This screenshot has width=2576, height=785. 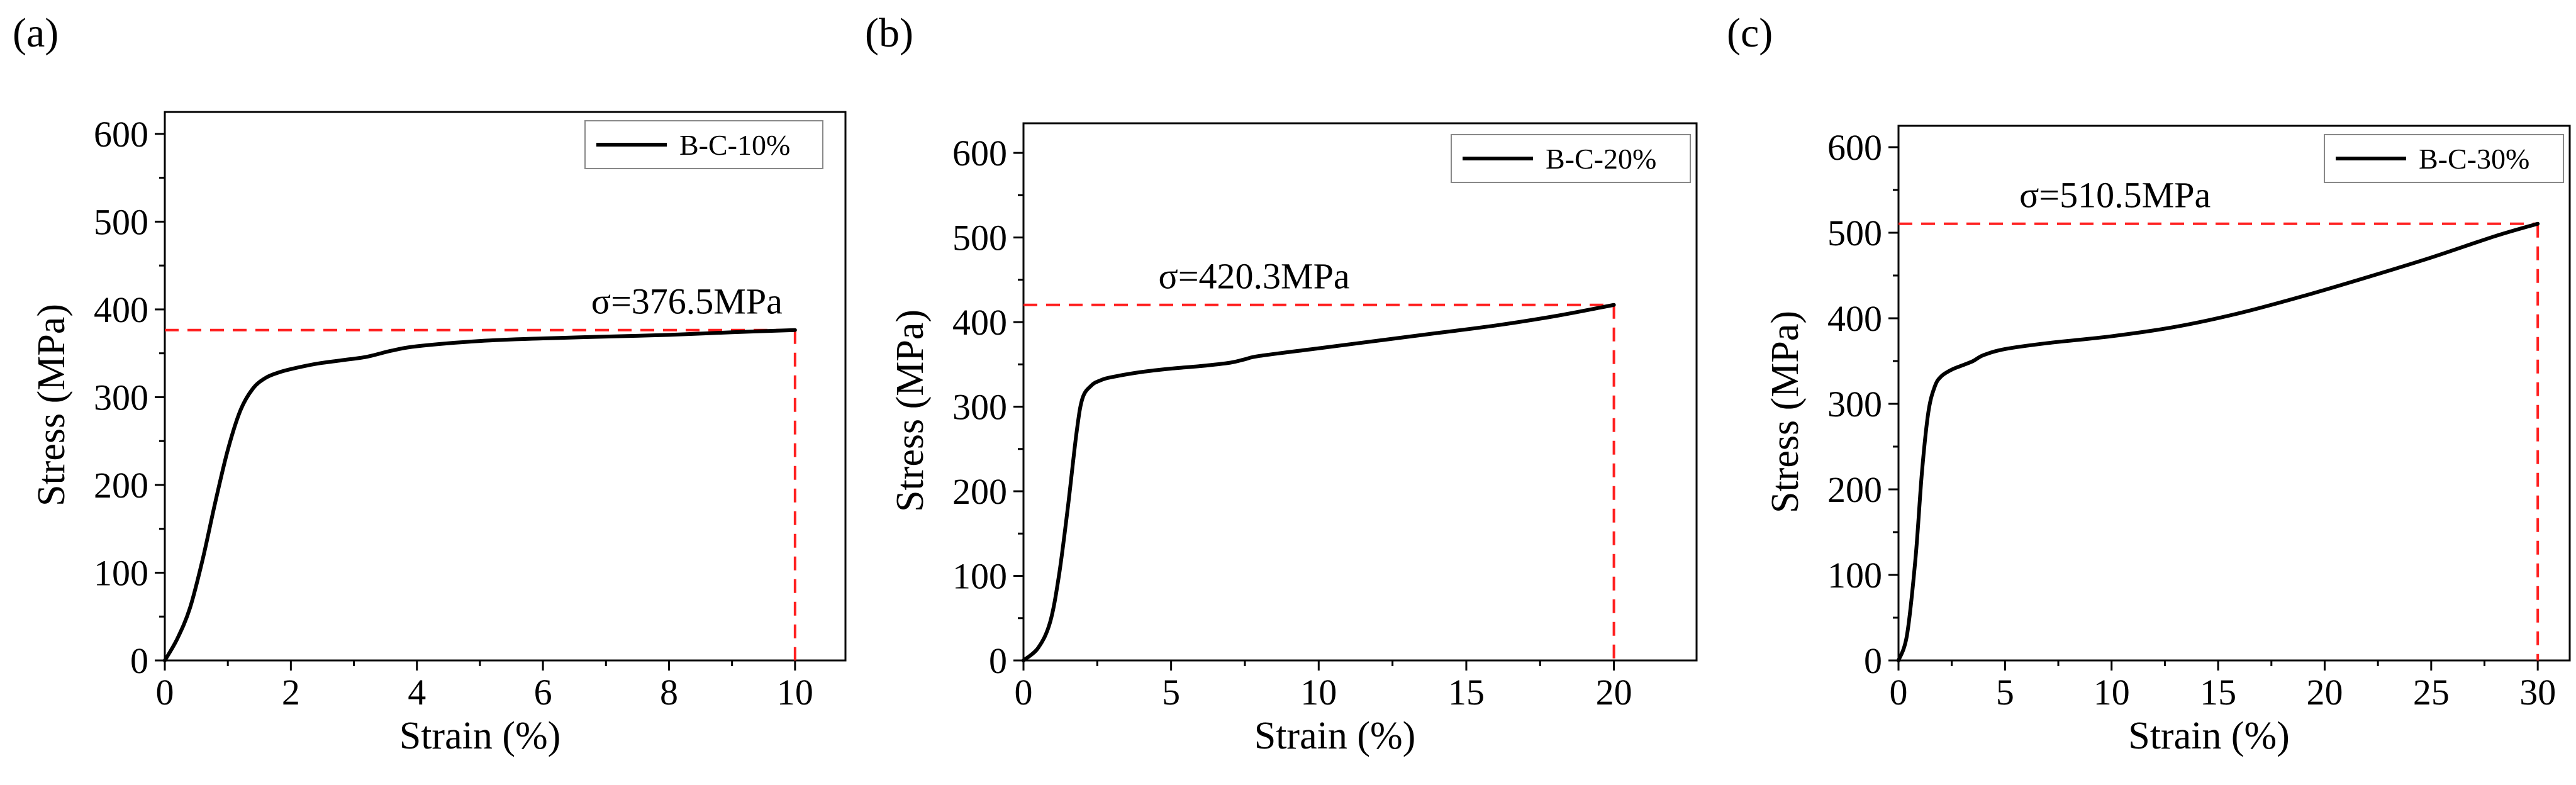 What do you see at coordinates (734, 145) in the screenshot?
I see `legend-label: B-C-10%` at bounding box center [734, 145].